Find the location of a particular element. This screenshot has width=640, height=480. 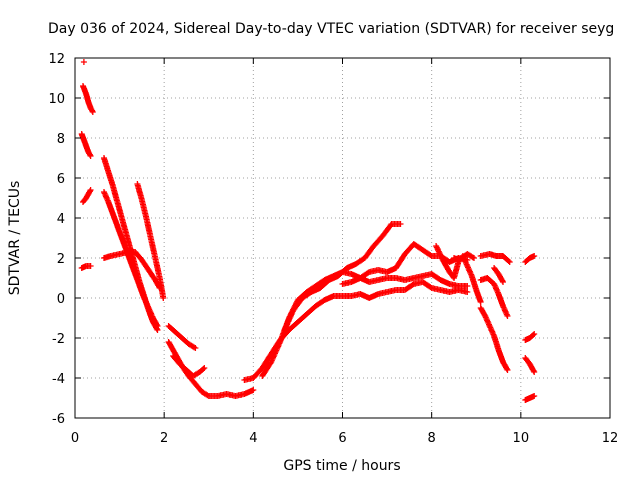

series-arc-e is located at coordinates (86, 267).